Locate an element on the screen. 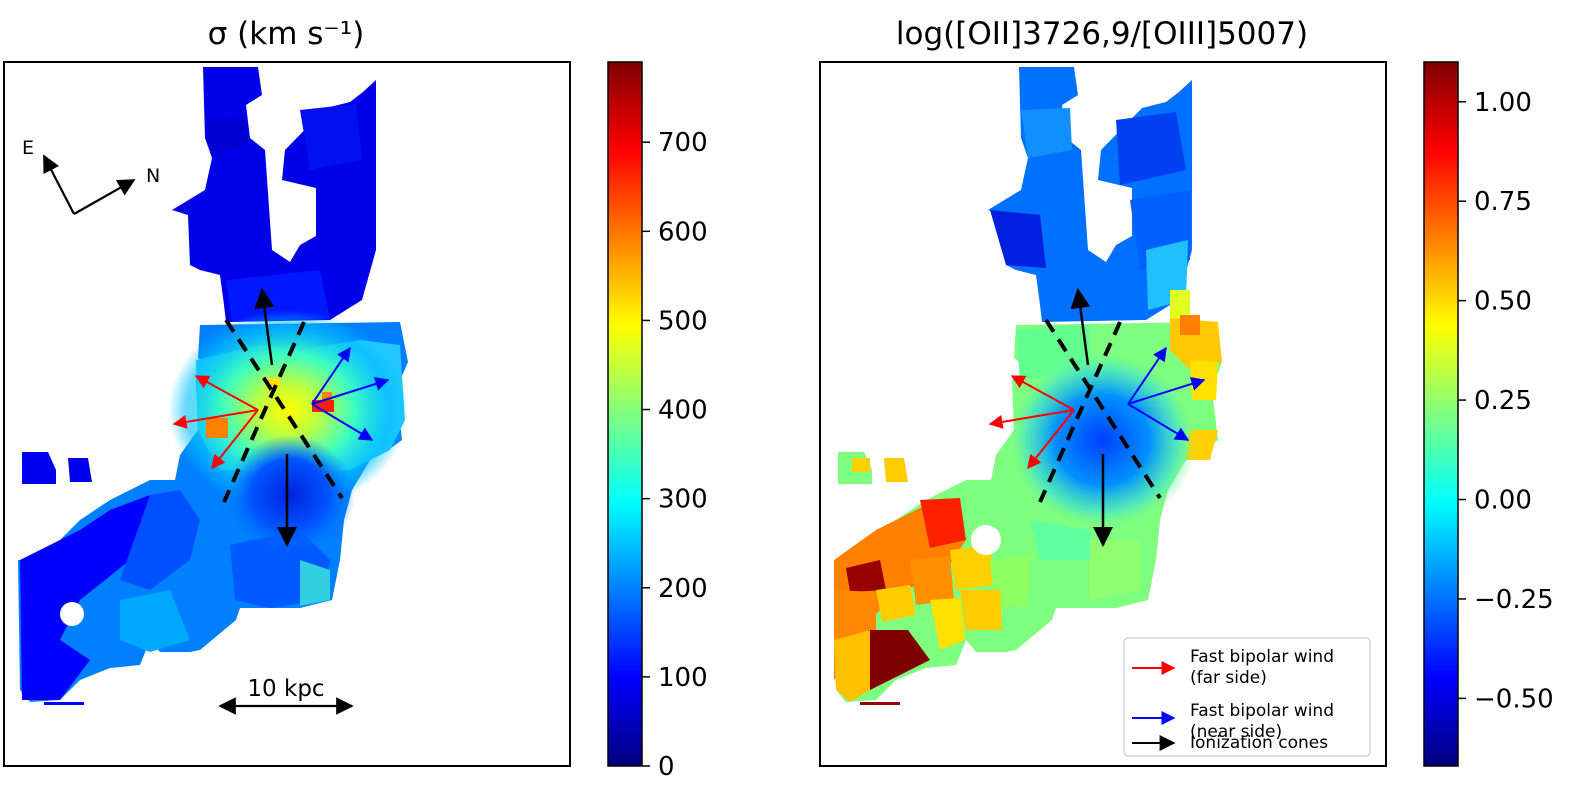 This screenshot has height=808, width=1573. ratio-near-side-arrows is located at coordinates (1166, 393).